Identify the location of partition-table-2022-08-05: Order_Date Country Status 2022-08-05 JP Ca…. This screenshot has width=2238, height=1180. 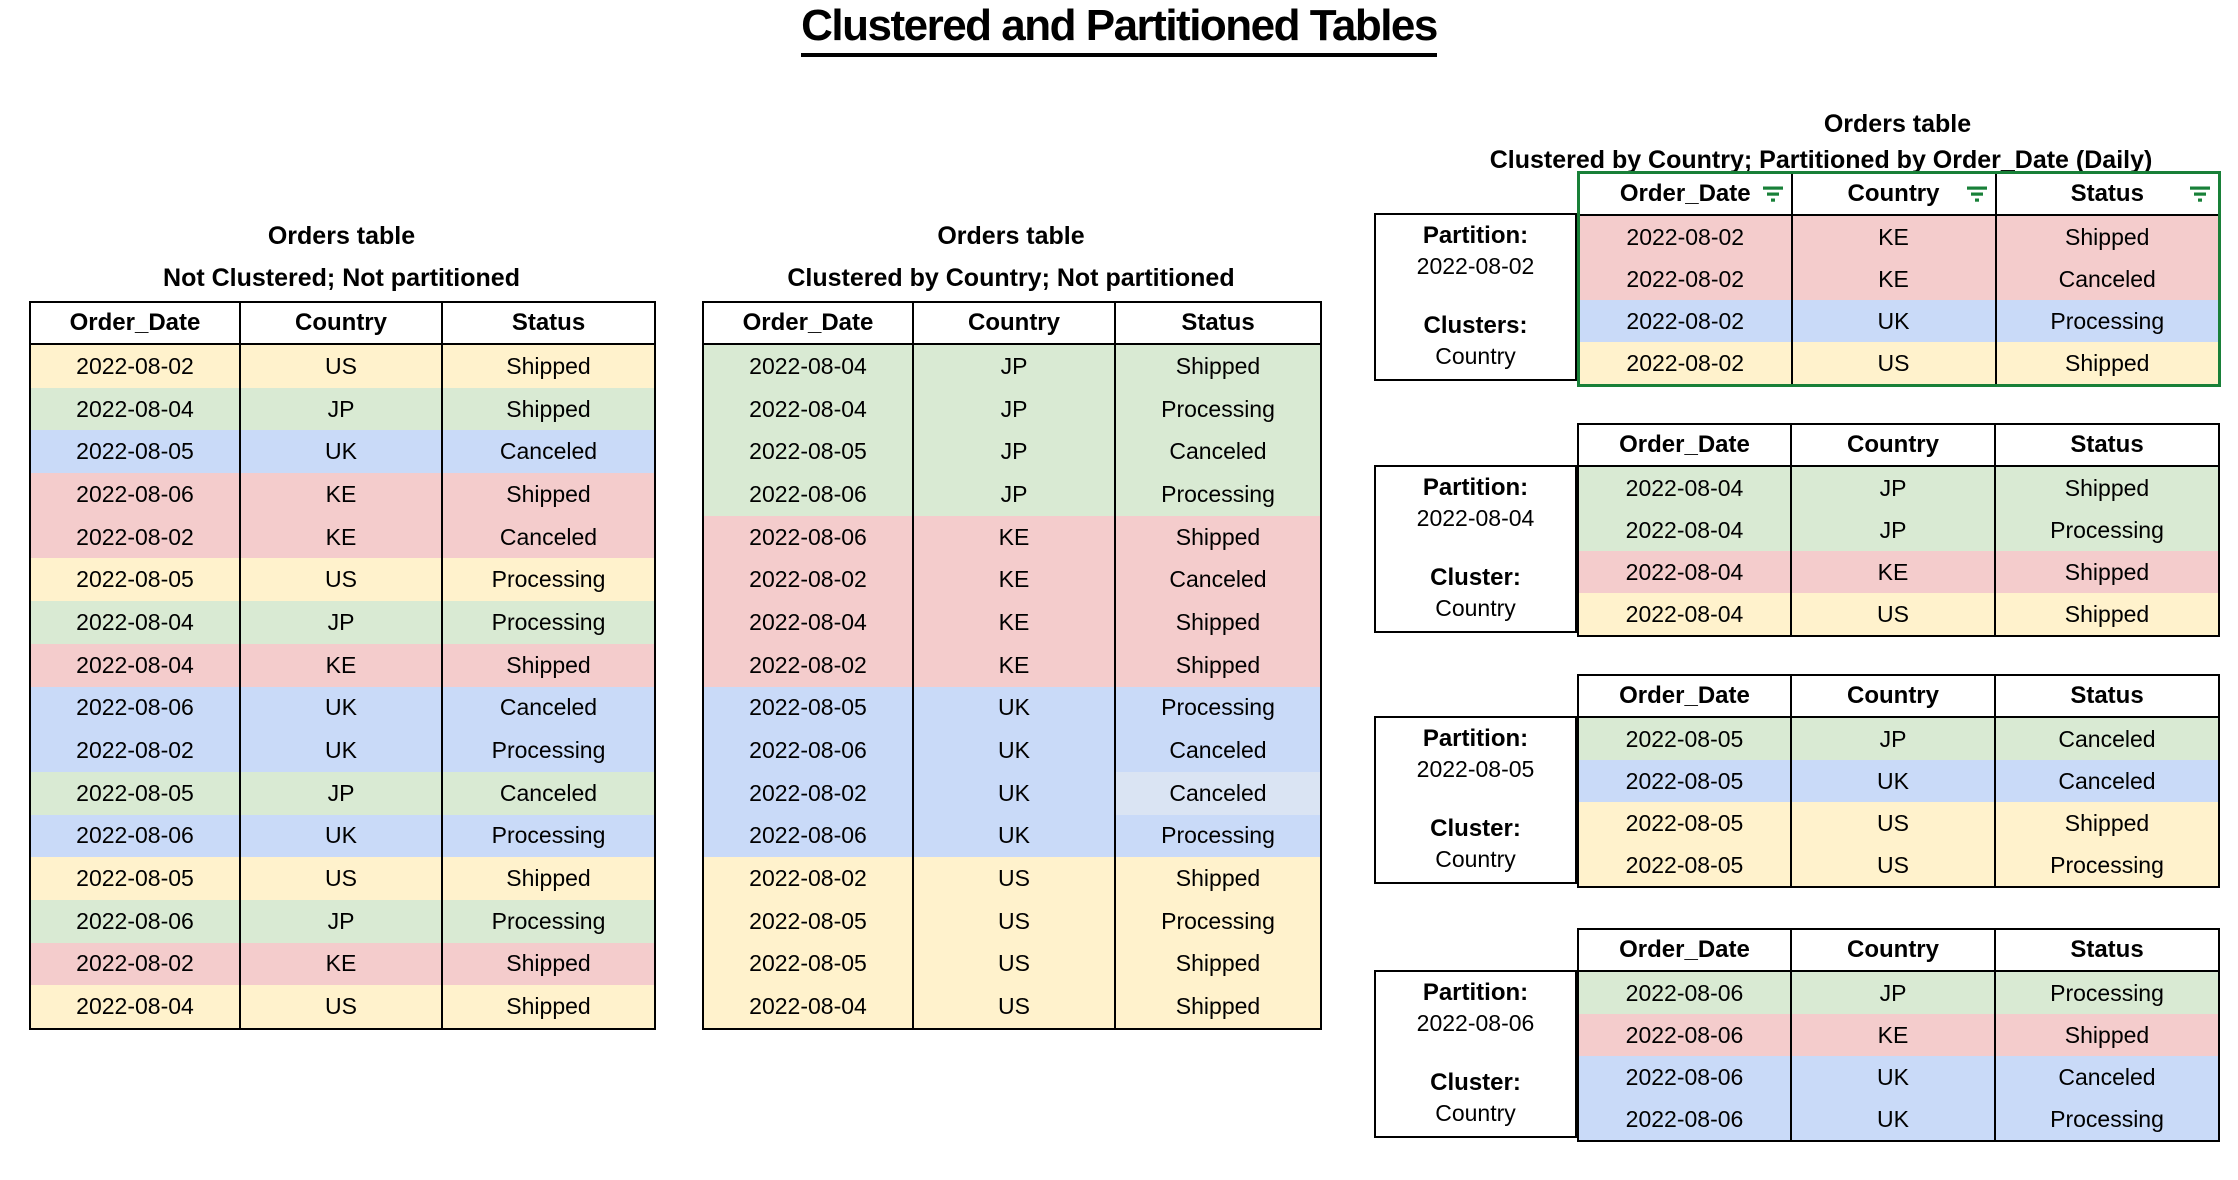
(1898, 781).